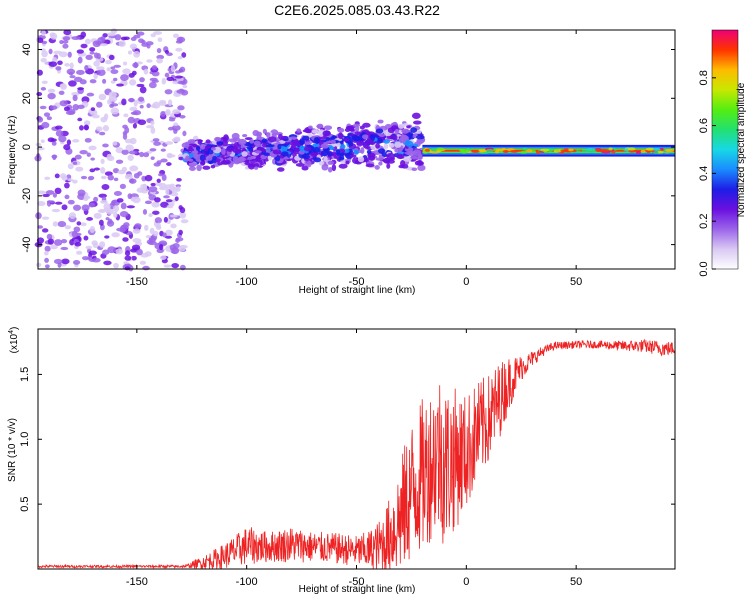 The width and height of the screenshot is (750, 600). Describe the element at coordinates (25, 439) in the screenshot. I see `y-tick-label: 1.0` at that location.